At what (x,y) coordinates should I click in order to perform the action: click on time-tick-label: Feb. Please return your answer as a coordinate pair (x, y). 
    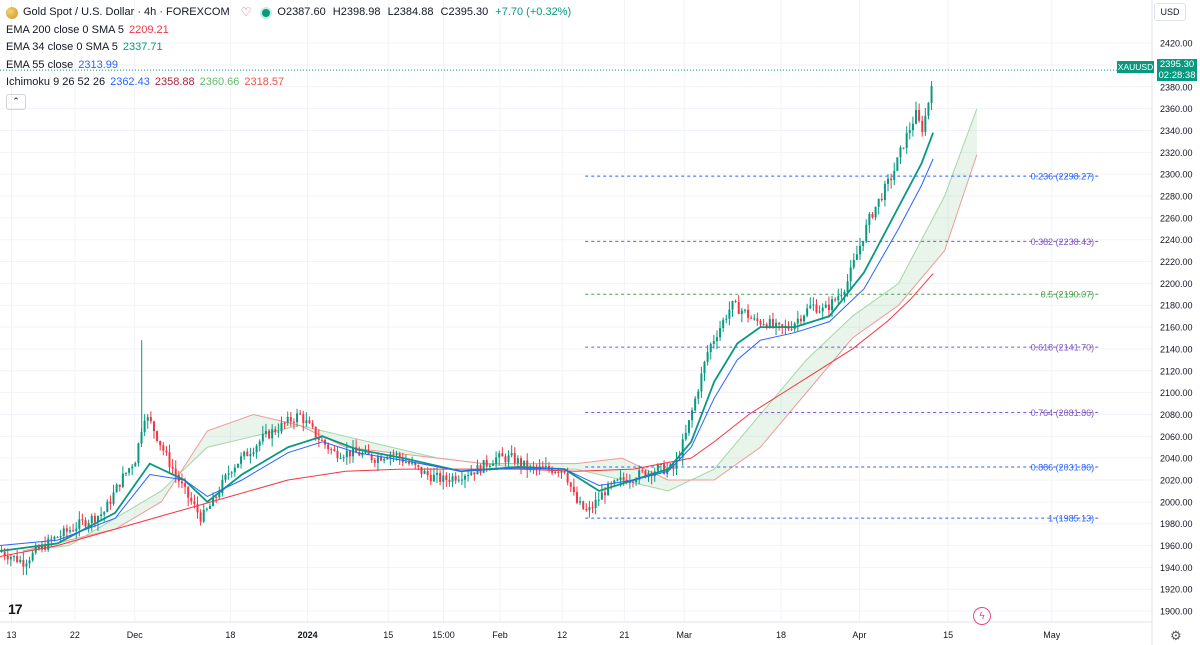
    Looking at the image, I should click on (500, 635).